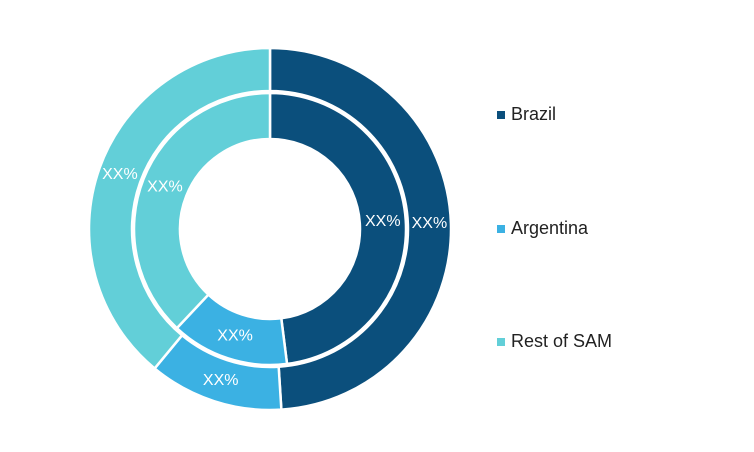  I want to click on legend-label: Brazil, so click(533, 114).